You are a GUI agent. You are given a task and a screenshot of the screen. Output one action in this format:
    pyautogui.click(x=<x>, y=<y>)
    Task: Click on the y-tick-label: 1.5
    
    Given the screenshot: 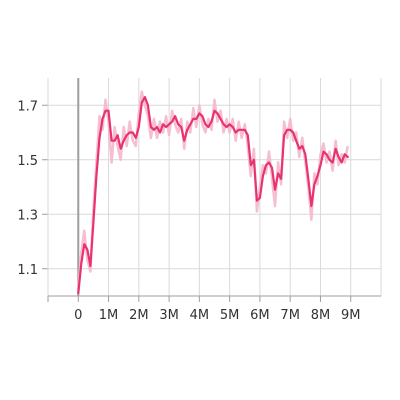 What is the action you would take?
    pyautogui.click(x=27, y=161)
    